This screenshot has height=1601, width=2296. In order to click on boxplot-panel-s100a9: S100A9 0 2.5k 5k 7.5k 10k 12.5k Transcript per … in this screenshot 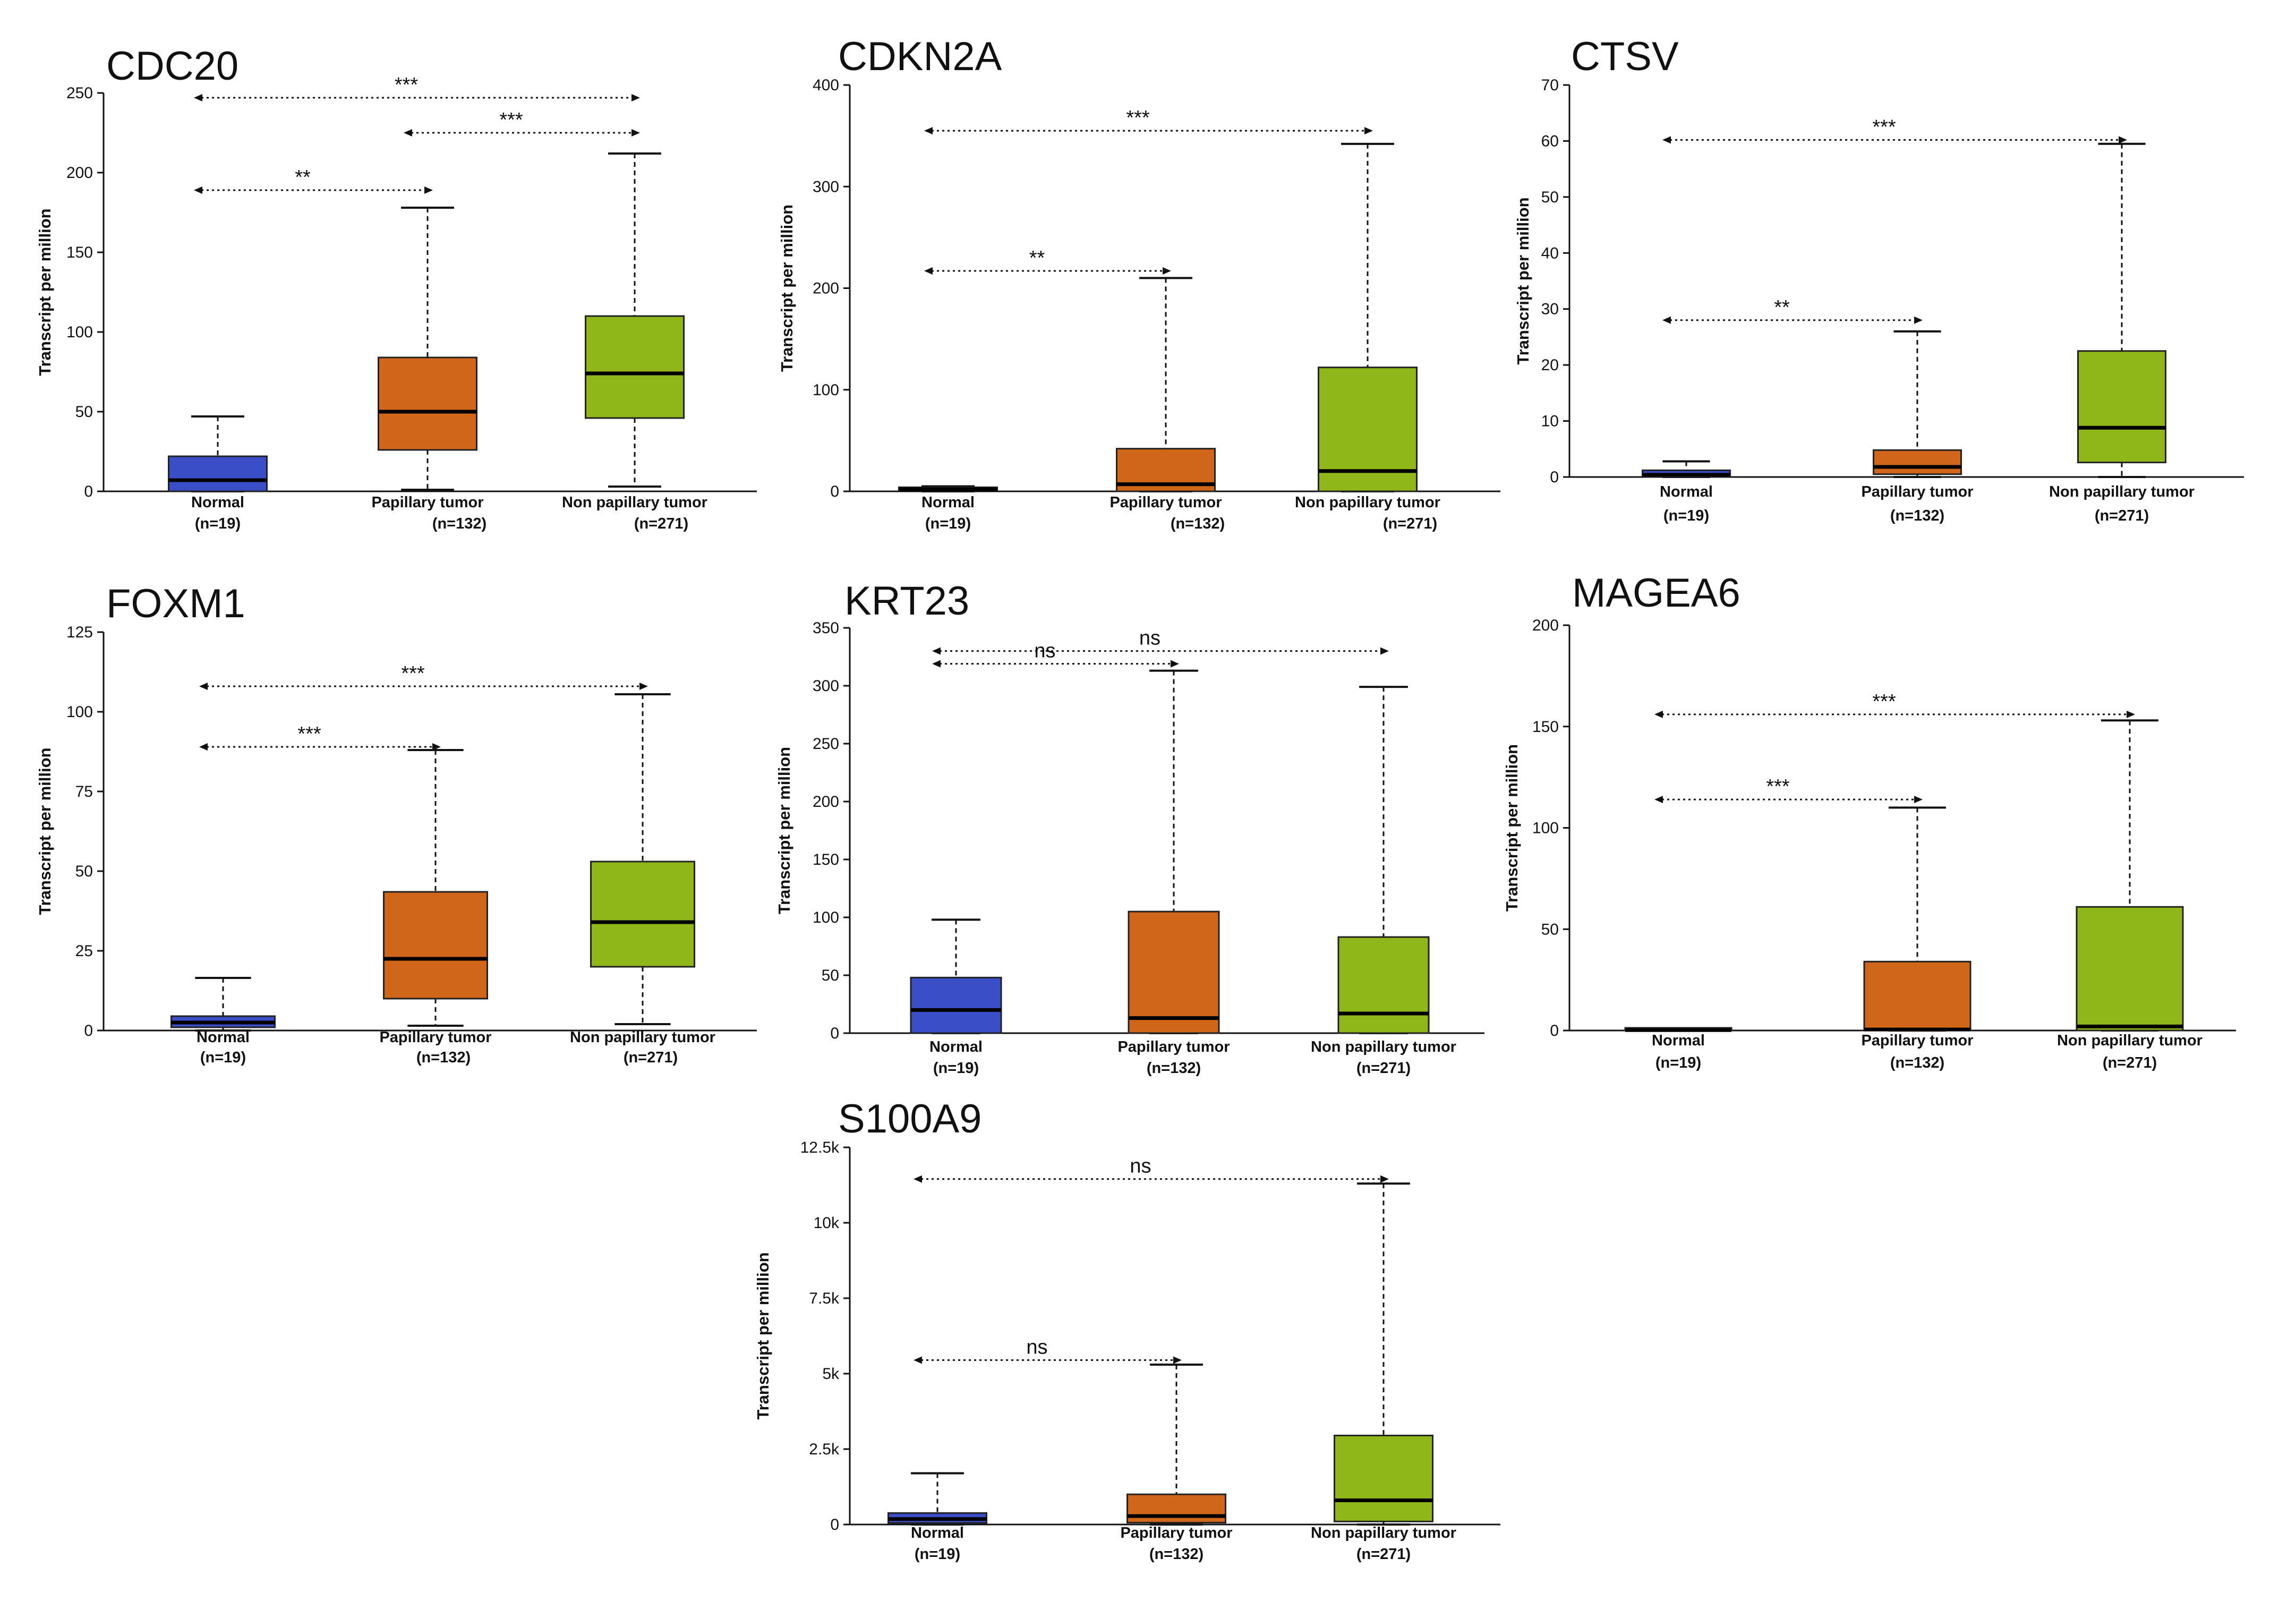, I will do `click(1127, 1329)`.